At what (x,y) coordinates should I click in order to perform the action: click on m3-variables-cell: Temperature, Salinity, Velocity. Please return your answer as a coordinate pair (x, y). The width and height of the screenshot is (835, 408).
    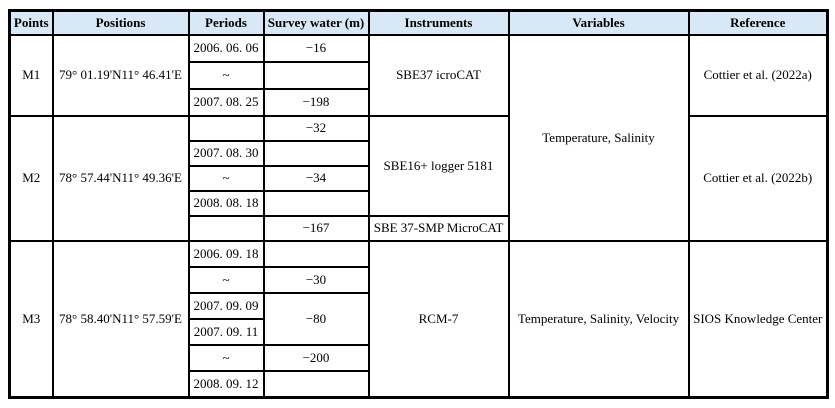
    Looking at the image, I should click on (598, 319).